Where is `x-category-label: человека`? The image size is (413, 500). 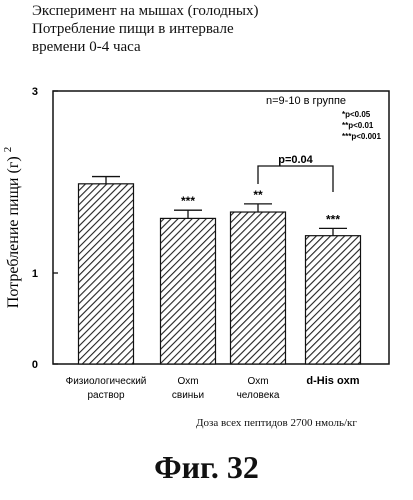
x-category-label: человека is located at coordinates (258, 395).